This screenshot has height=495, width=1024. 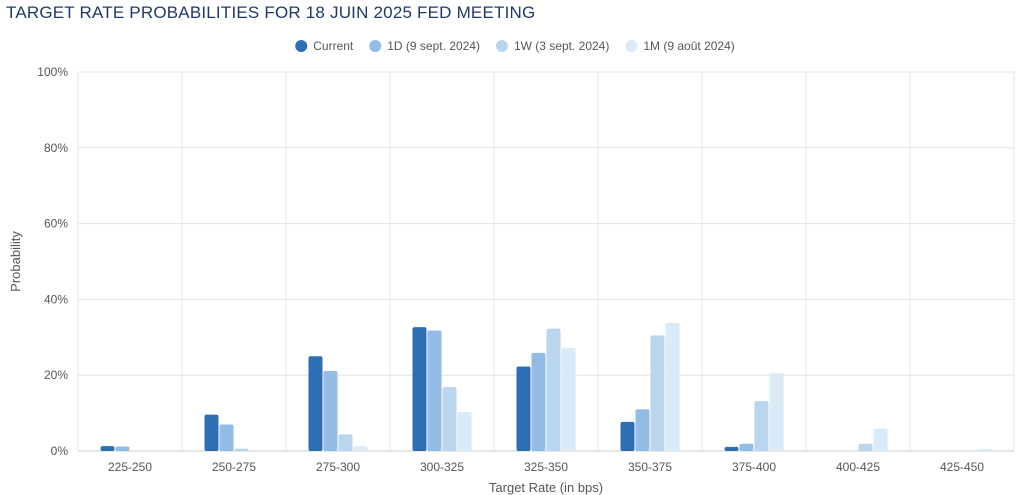 What do you see at coordinates (433, 46) in the screenshot?
I see `legend-label: 1D (9 sept. 2024)` at bounding box center [433, 46].